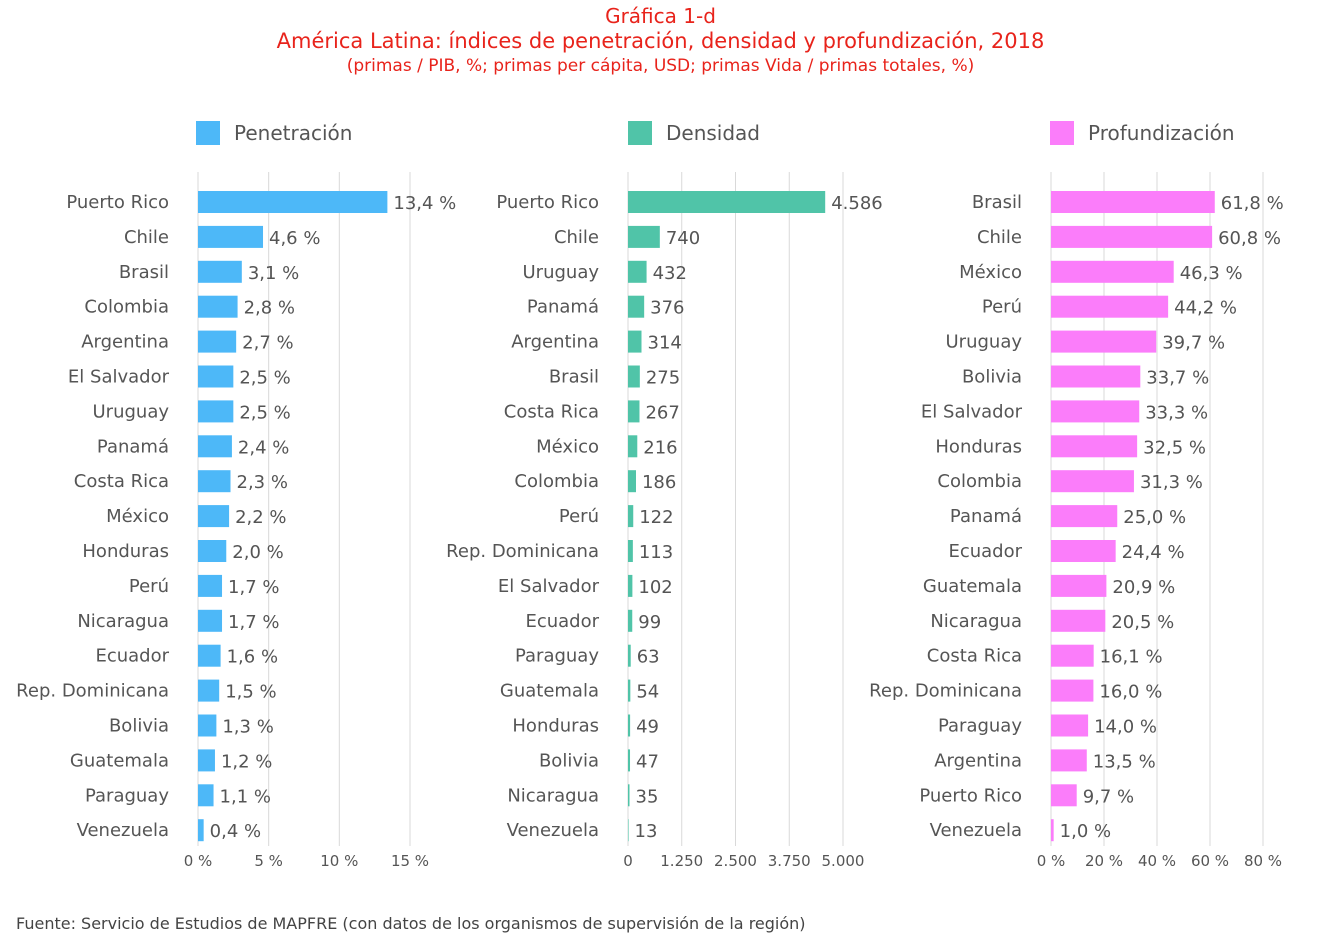  I want to click on penetracion-value-label: 2,0 %, so click(257, 552).